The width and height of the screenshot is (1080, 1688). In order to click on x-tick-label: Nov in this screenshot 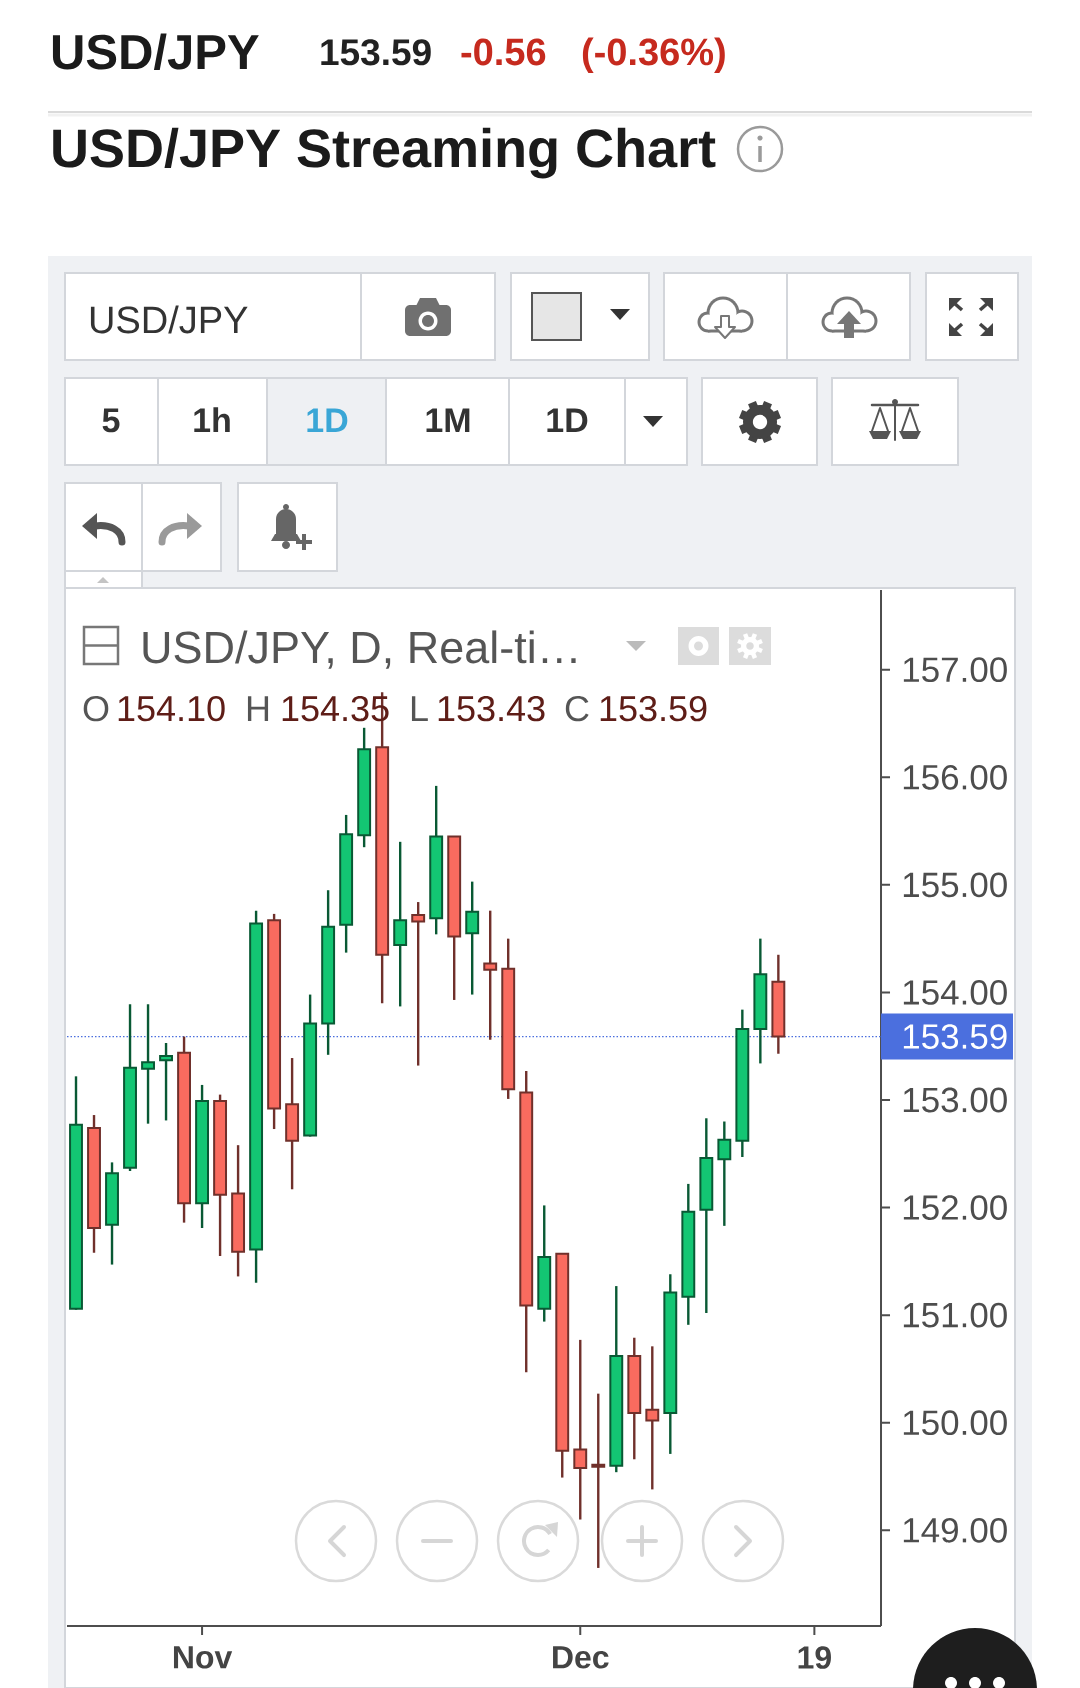, I will do `click(203, 1657)`.